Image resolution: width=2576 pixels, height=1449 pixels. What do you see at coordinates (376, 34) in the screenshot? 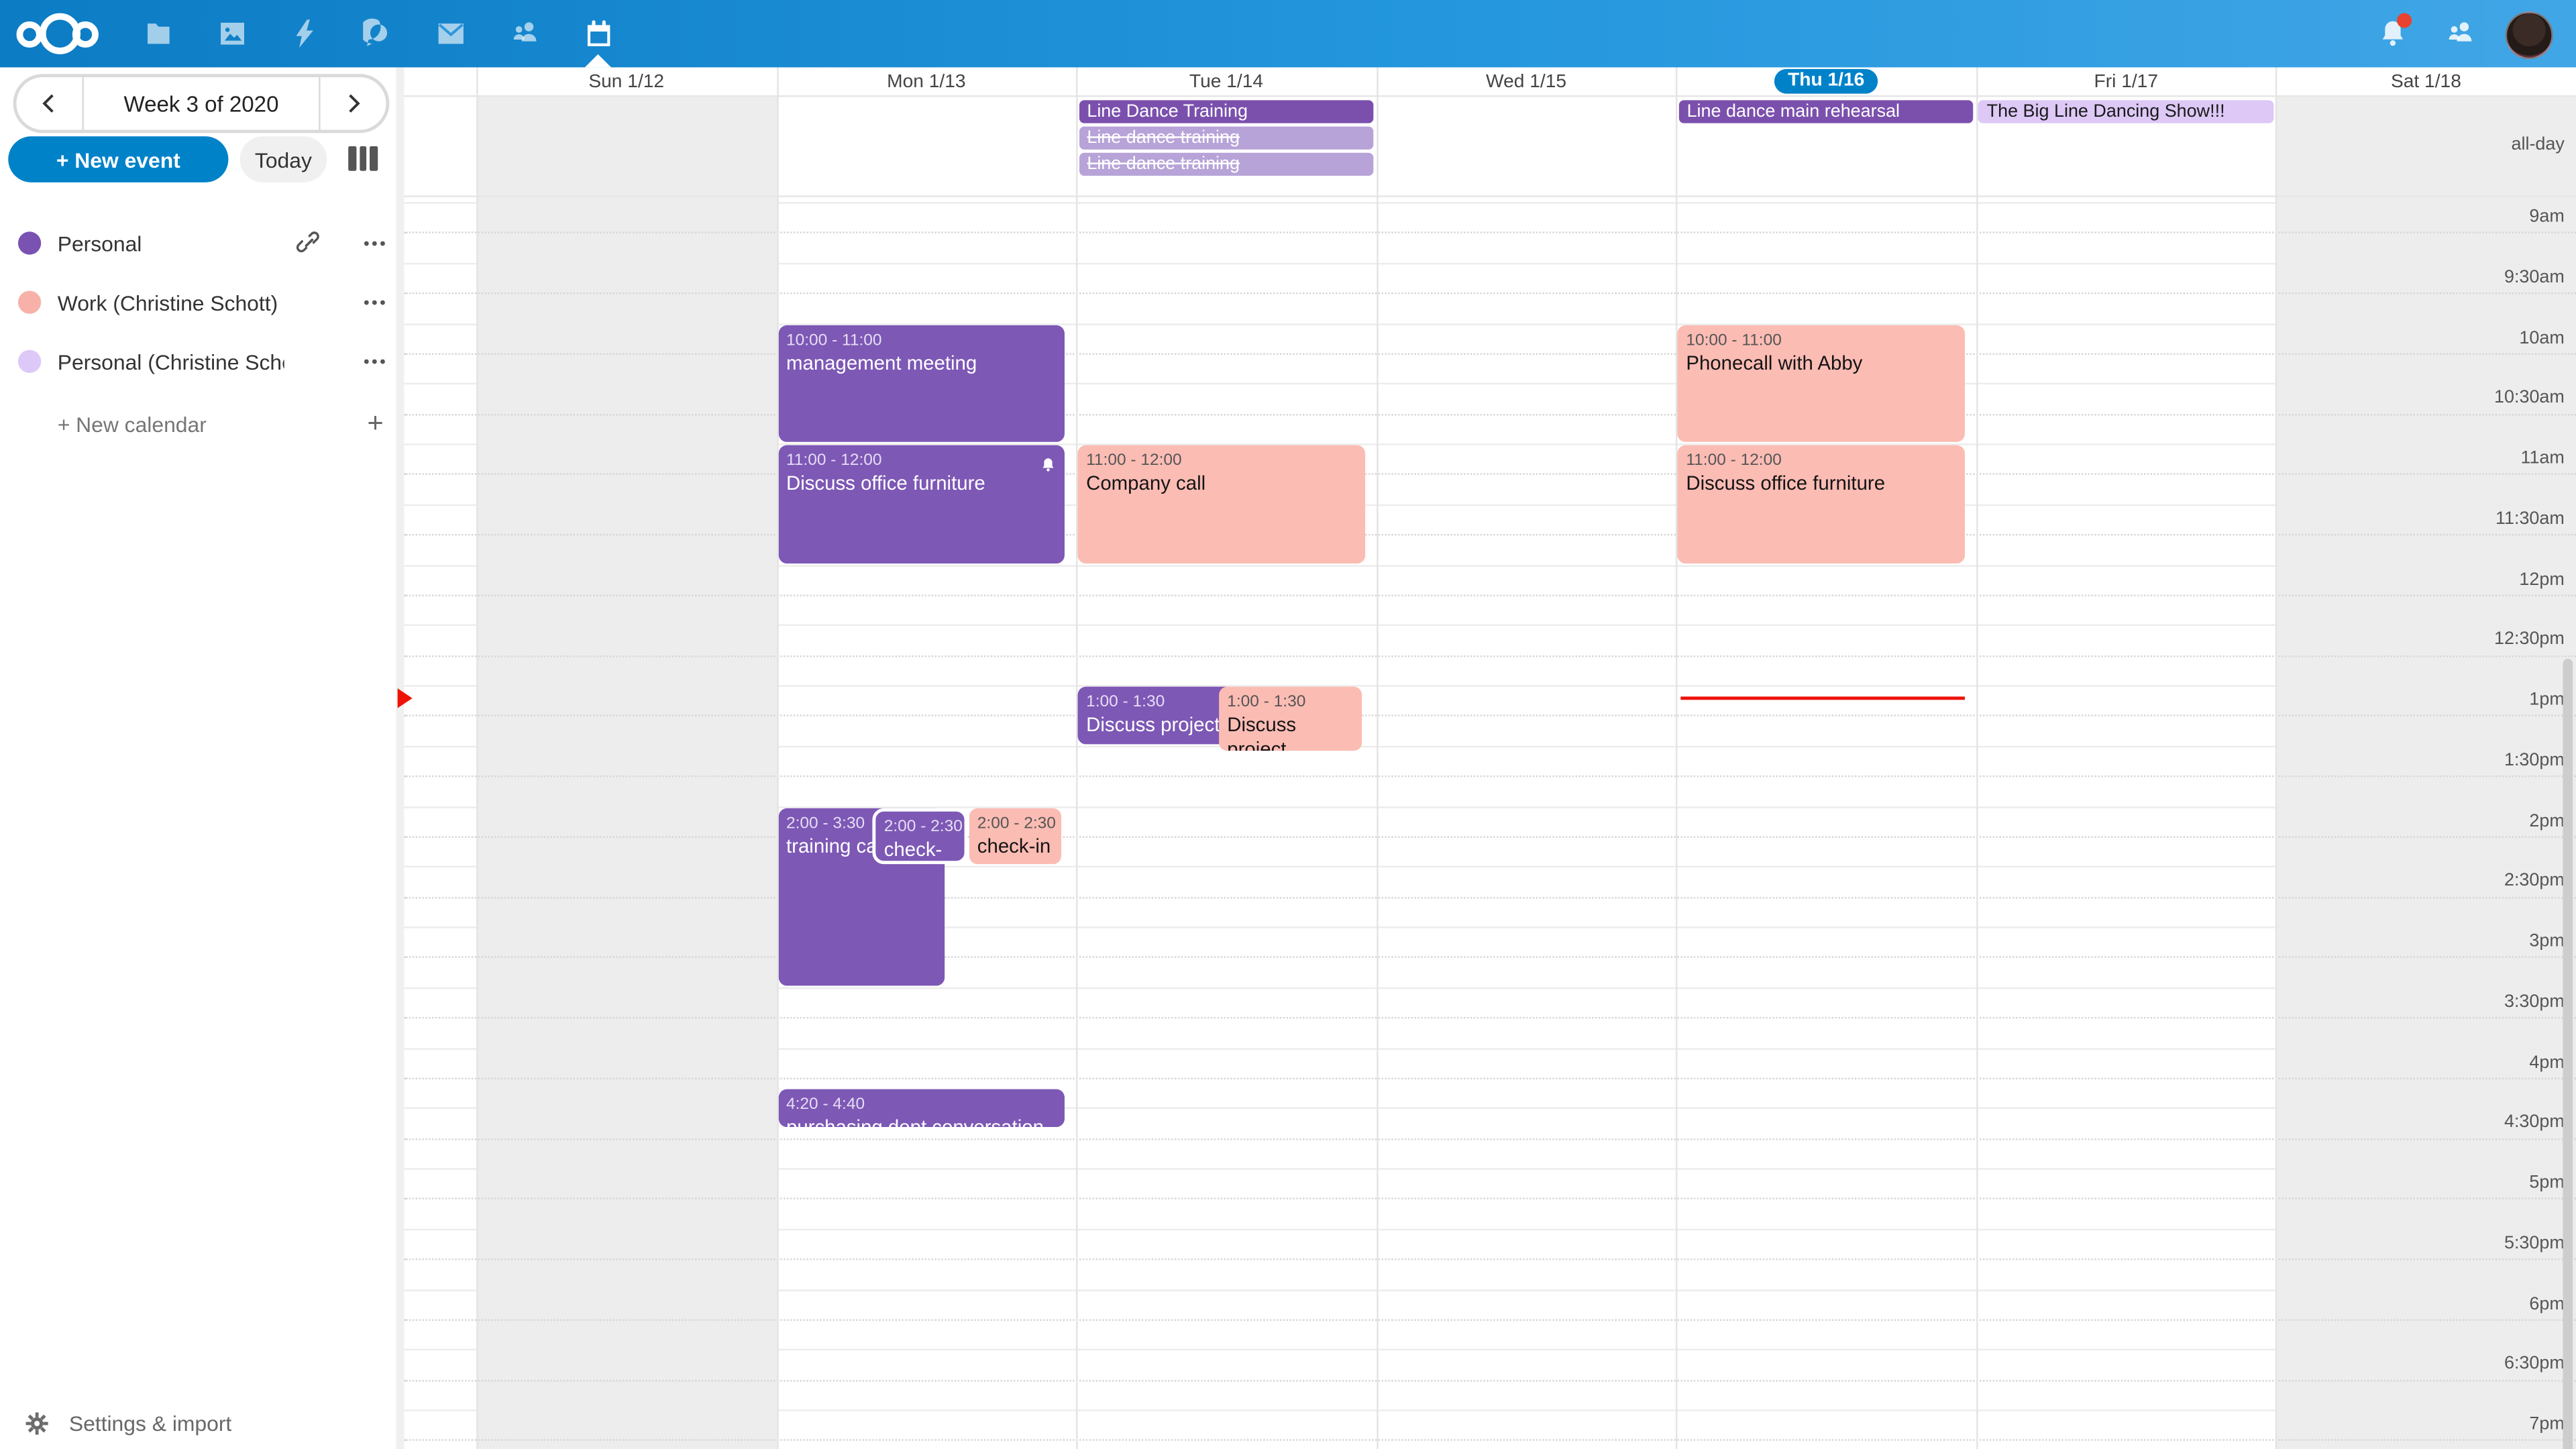
I see `talk-app-icon` at bounding box center [376, 34].